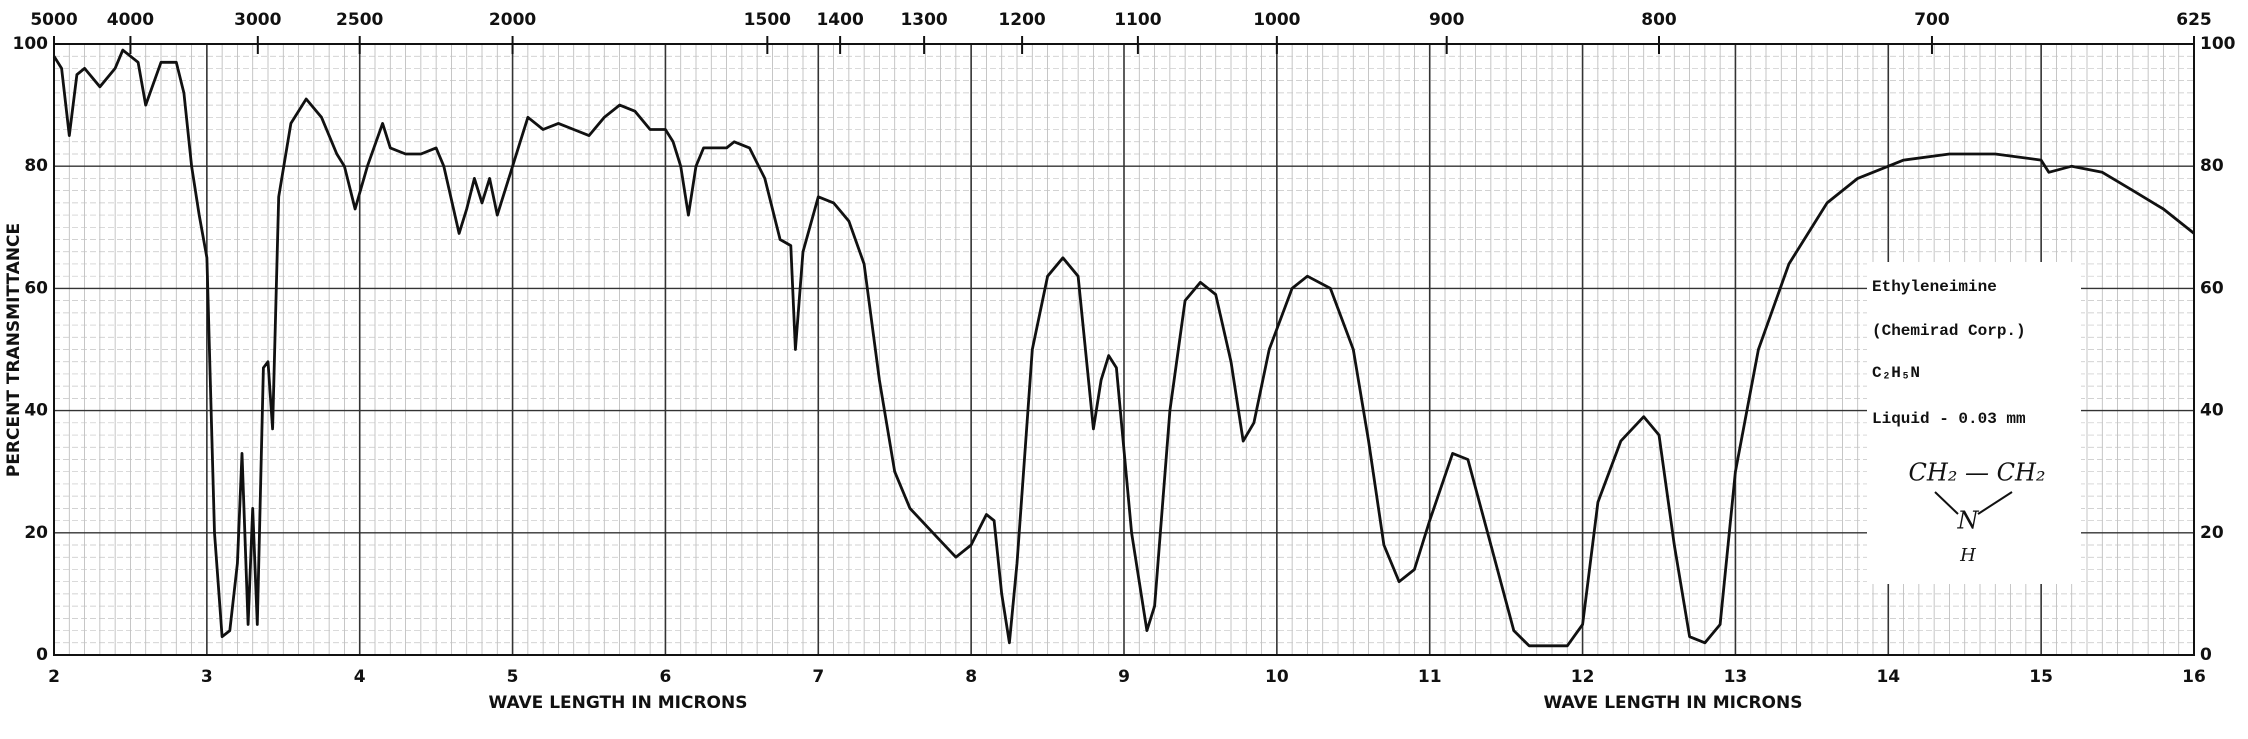  What do you see at coordinates (1968, 521) in the screenshot?
I see `structure-label: N` at bounding box center [1968, 521].